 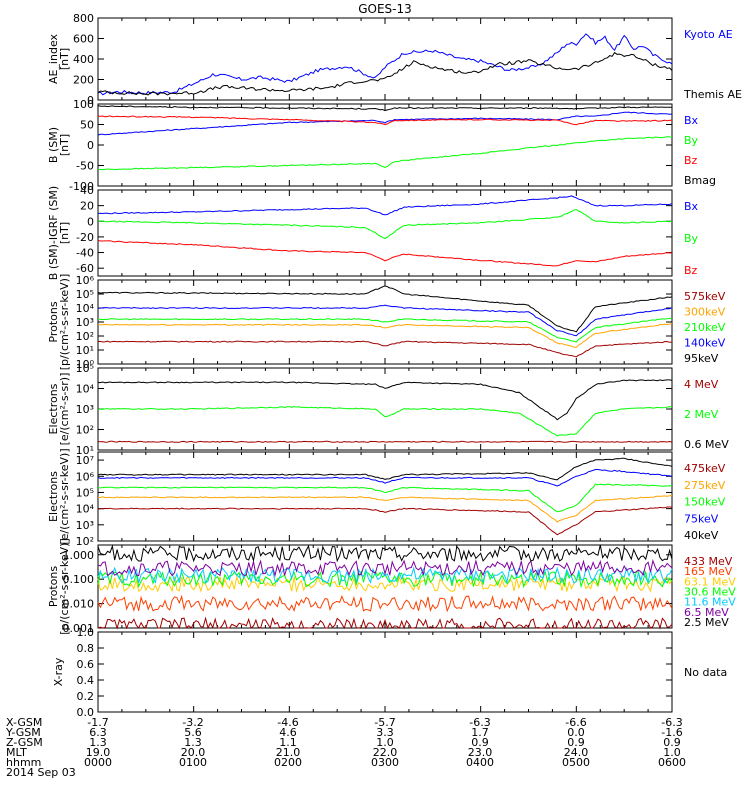 What do you see at coordinates (385, 9) in the screenshot?
I see `figure-title: GOES-13` at bounding box center [385, 9].